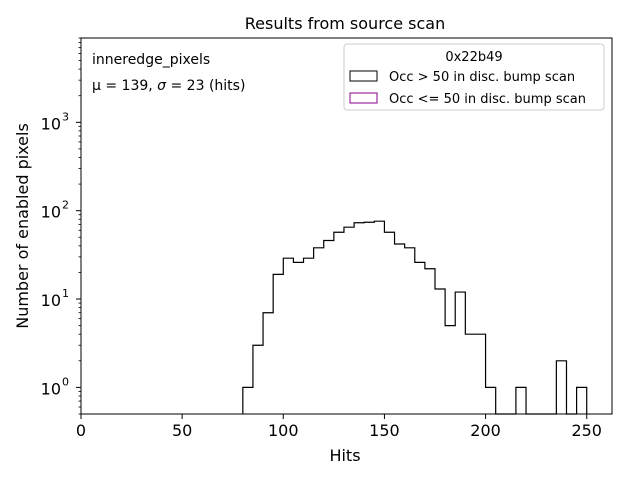  What do you see at coordinates (344, 455) in the screenshot?
I see `x-axis-label: Hits` at bounding box center [344, 455].